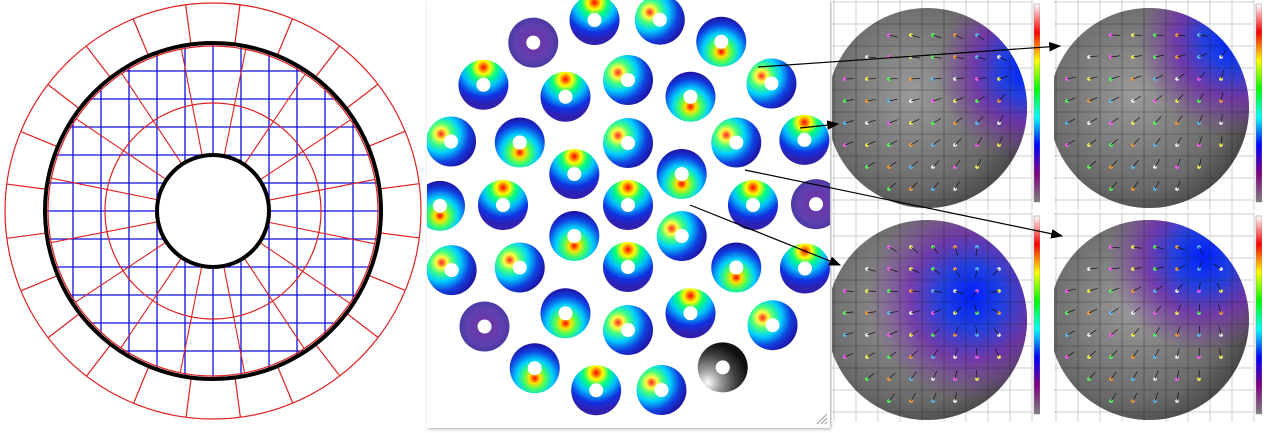 This screenshot has width=1275, height=433. Describe the element at coordinates (822, 419) in the screenshot. I see `resize-grip-icon` at that location.